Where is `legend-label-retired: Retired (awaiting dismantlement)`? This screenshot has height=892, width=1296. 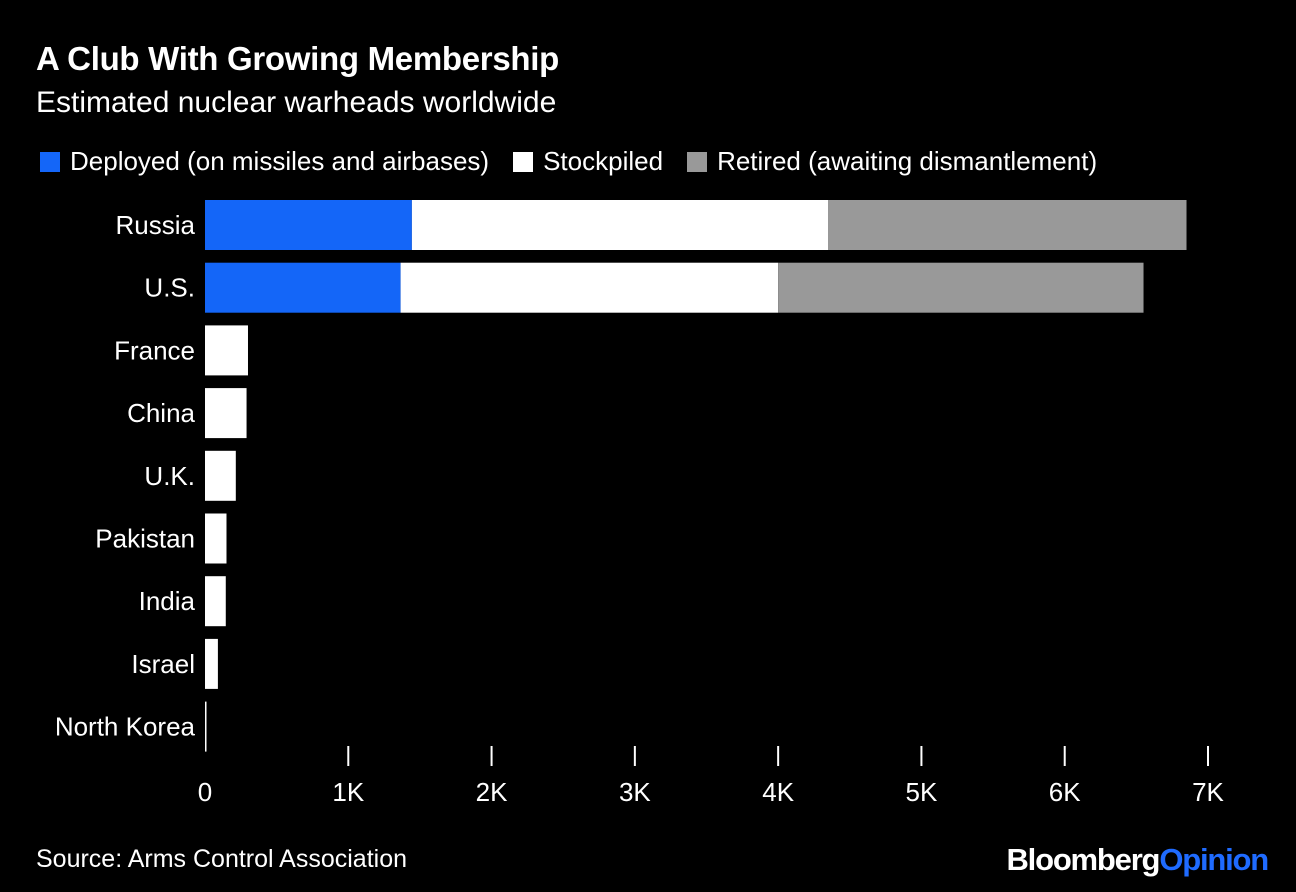
legend-label-retired: Retired (awaiting dismantlement) is located at coordinates (907, 161).